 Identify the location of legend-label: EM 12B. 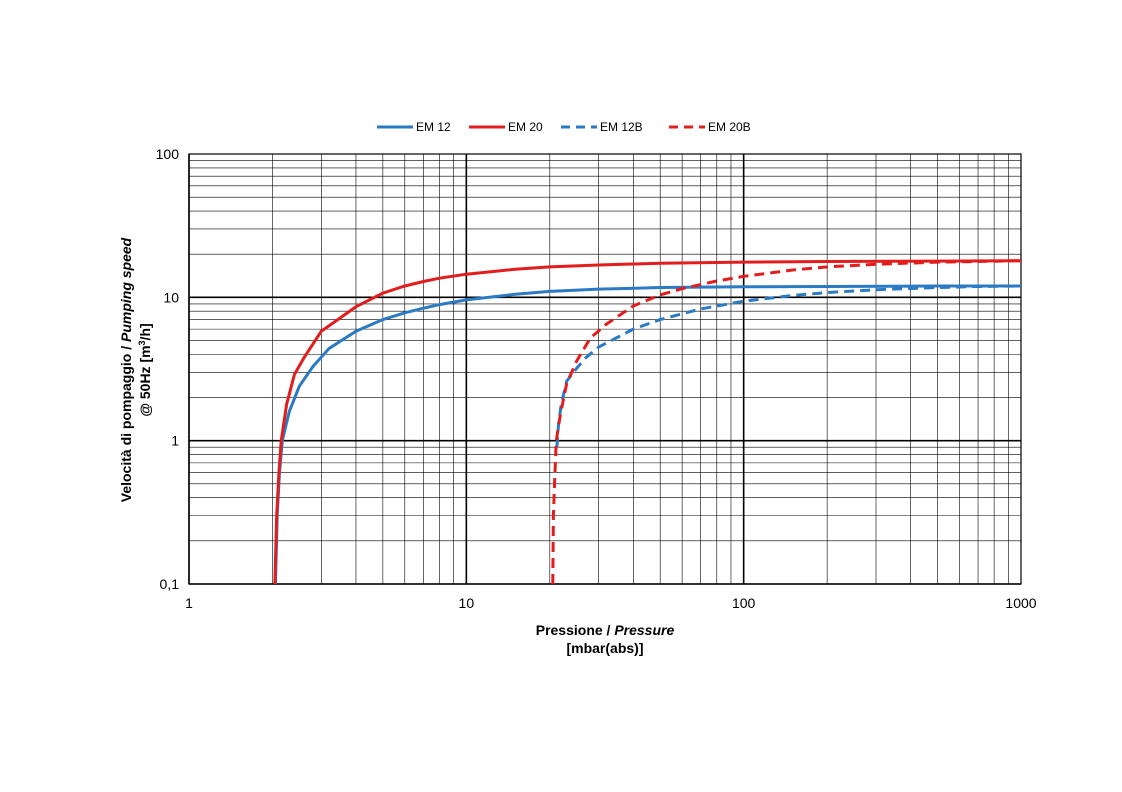
(621, 127).